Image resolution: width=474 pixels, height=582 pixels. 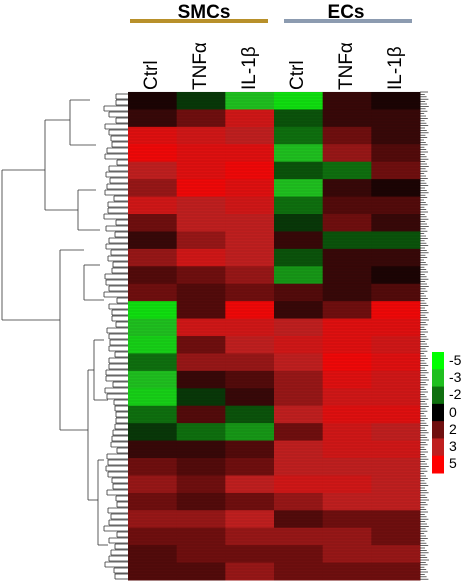 I want to click on legend-label: -2, so click(x=455, y=394).